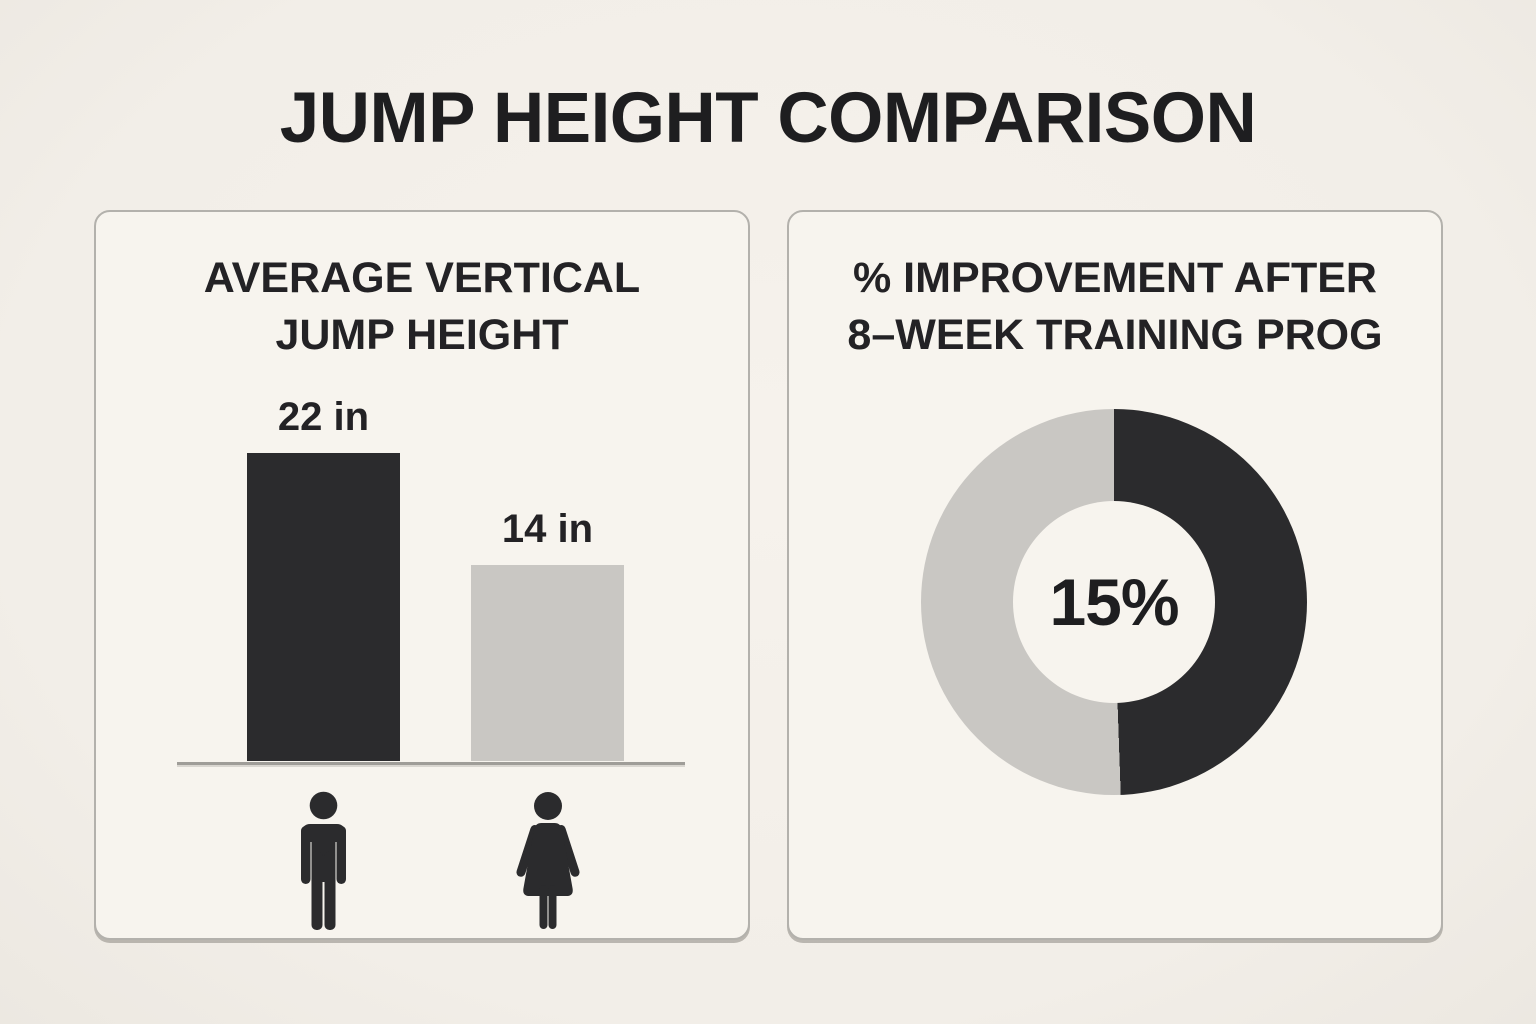 This screenshot has height=1024, width=1536. Describe the element at coordinates (547, 663) in the screenshot. I see `bar-female` at that location.